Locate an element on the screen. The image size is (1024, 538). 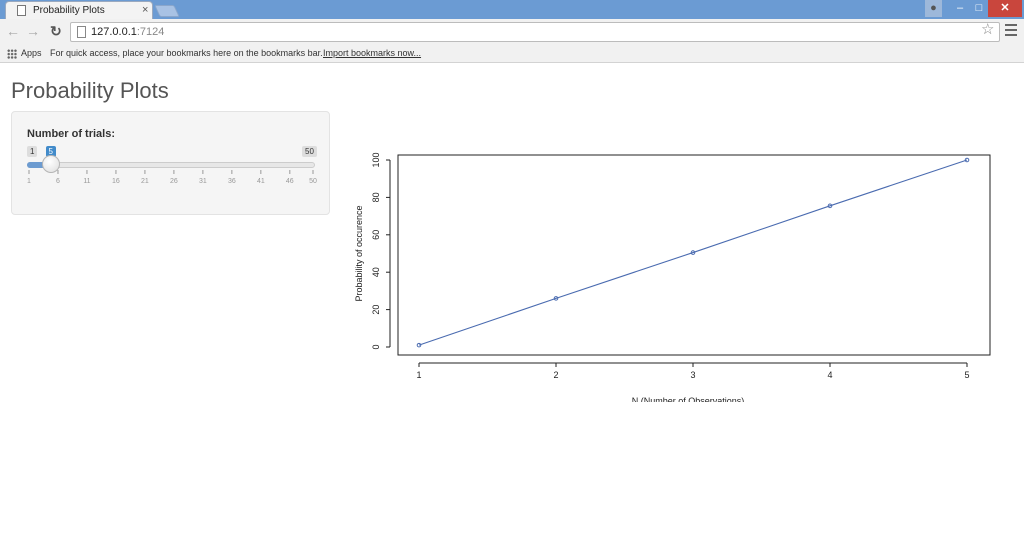
x-tick-label: 1 is located at coordinates (418, 375).